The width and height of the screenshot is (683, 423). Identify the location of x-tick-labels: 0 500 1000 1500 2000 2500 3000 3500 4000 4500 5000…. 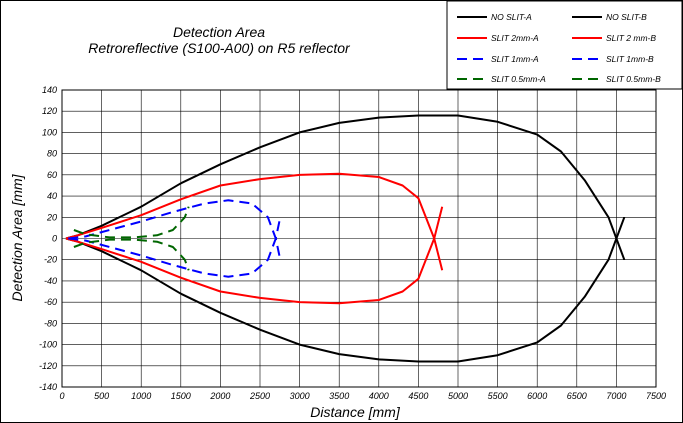
(362, 396).